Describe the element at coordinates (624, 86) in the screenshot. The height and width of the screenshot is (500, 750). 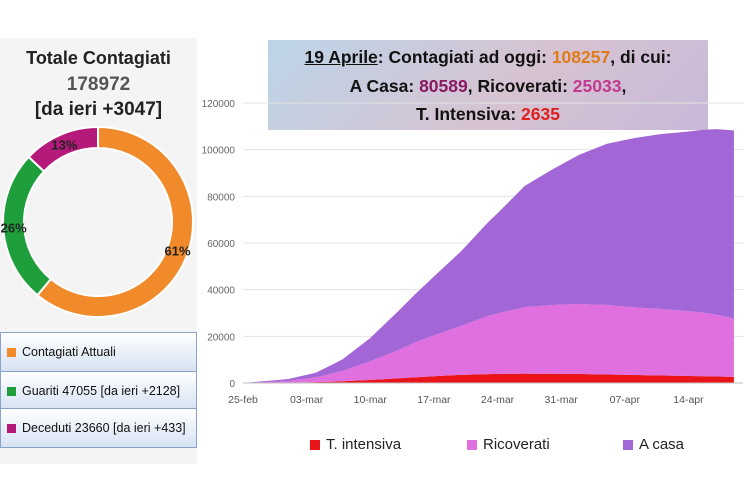
I see `banner-ricov-tail: ,` at that location.